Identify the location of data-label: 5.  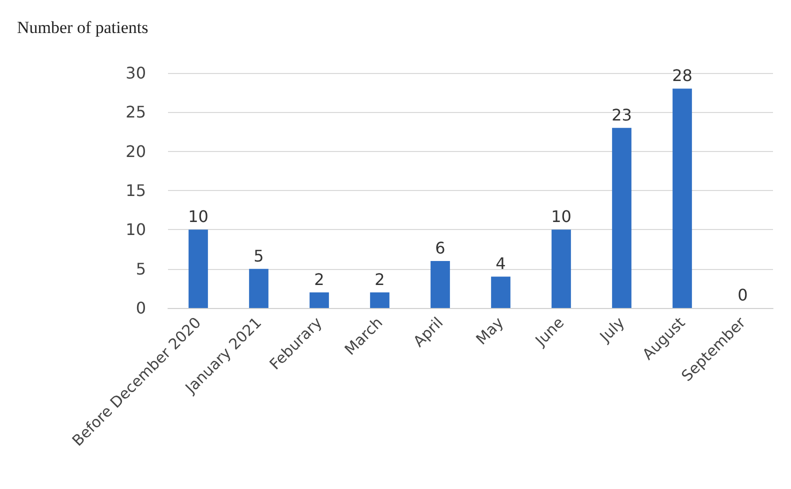
(259, 256).